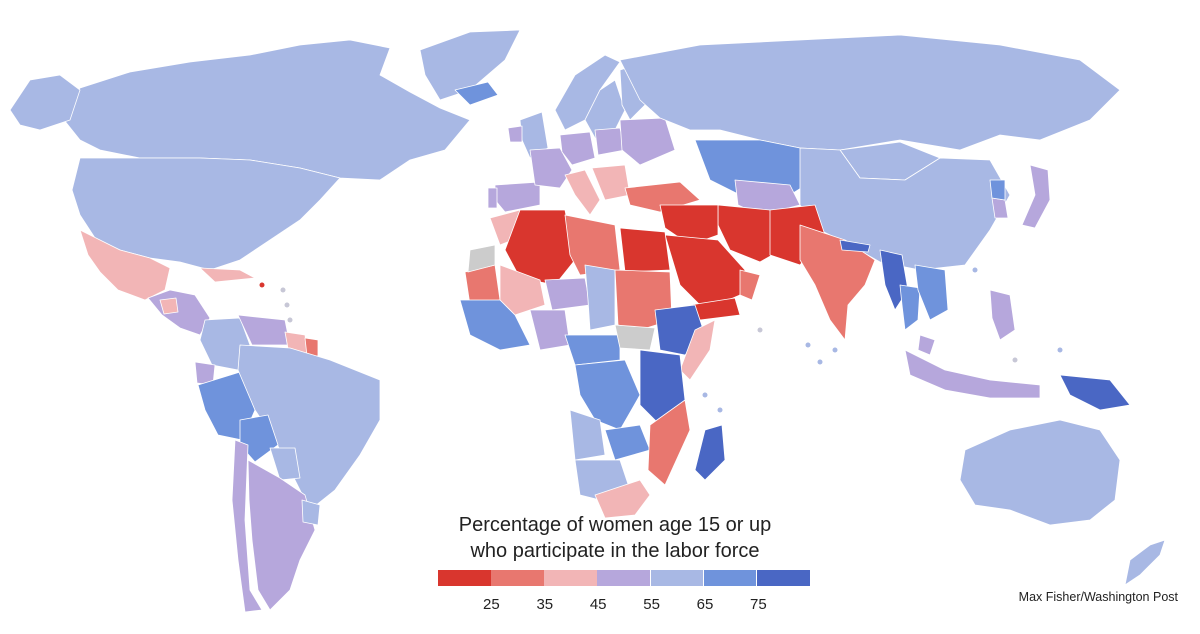 This screenshot has width=1200, height=634. I want to click on region-egypt, so click(645, 250).